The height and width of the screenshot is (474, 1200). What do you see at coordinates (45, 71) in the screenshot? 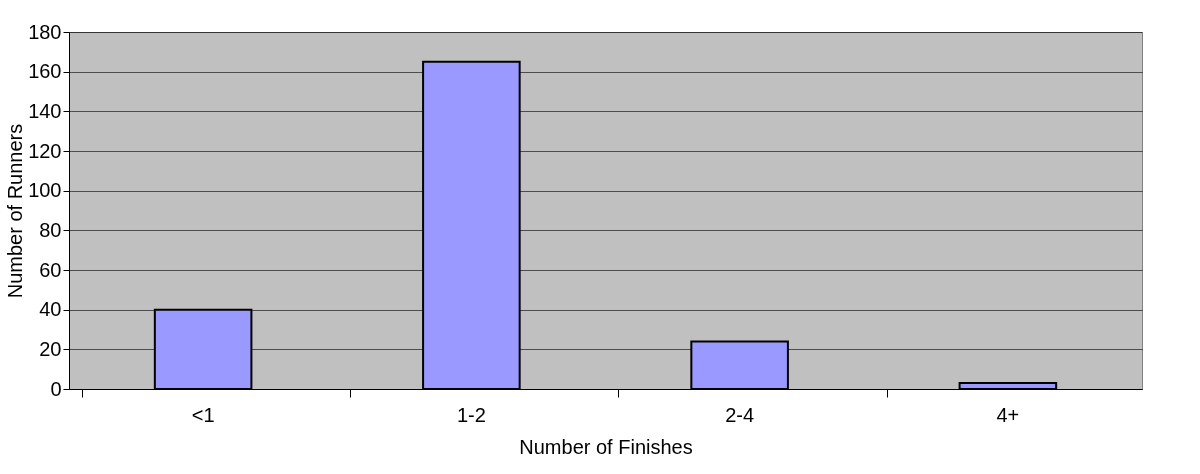
I see `y-tick-label: 160` at bounding box center [45, 71].